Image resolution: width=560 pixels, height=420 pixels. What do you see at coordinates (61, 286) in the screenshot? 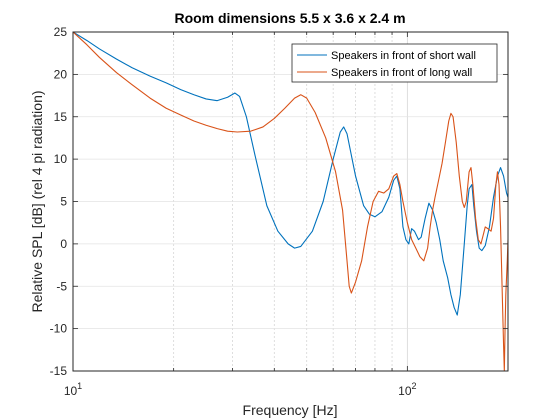
I see `y-tick-label: -5` at bounding box center [61, 286].